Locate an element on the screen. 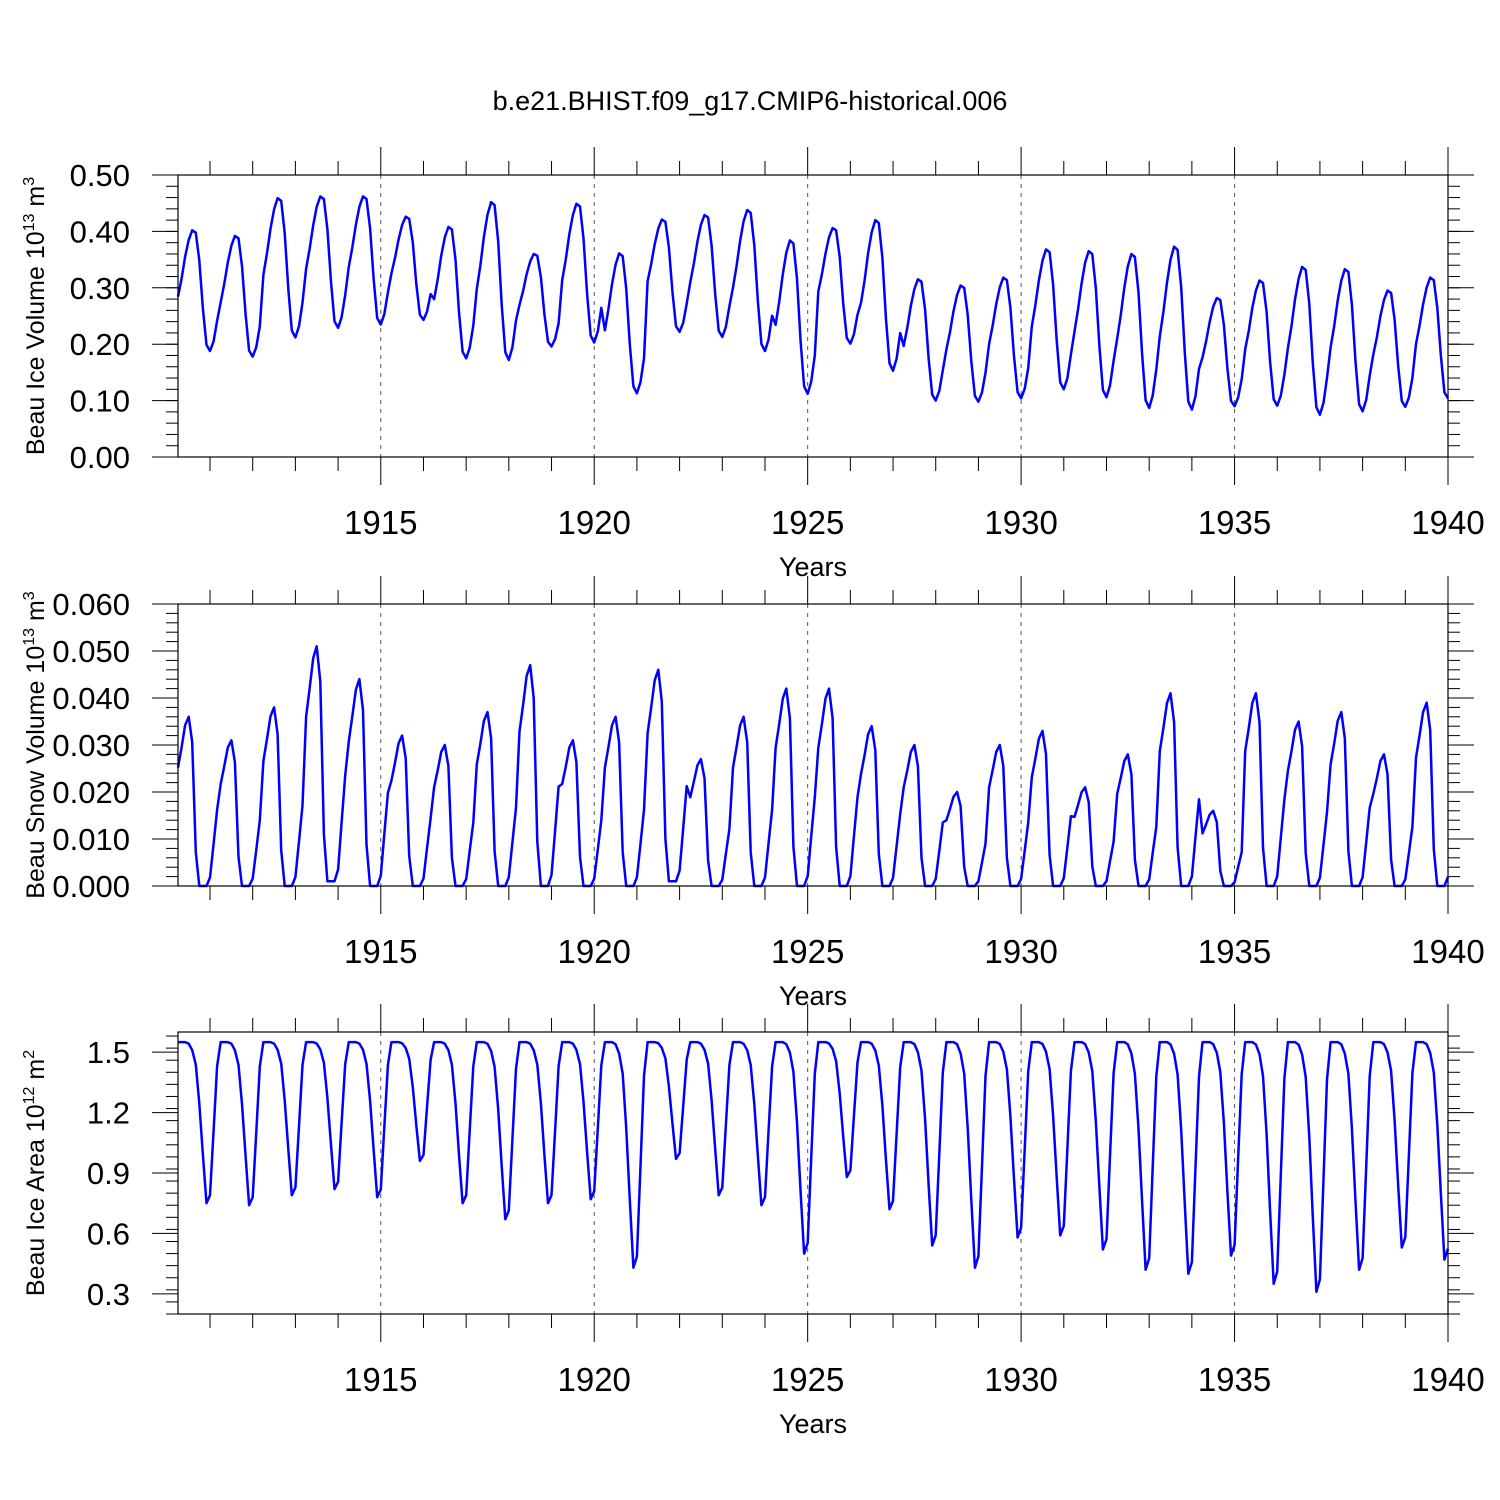  y-tick-label: 0.50 is located at coordinates (100, 175).